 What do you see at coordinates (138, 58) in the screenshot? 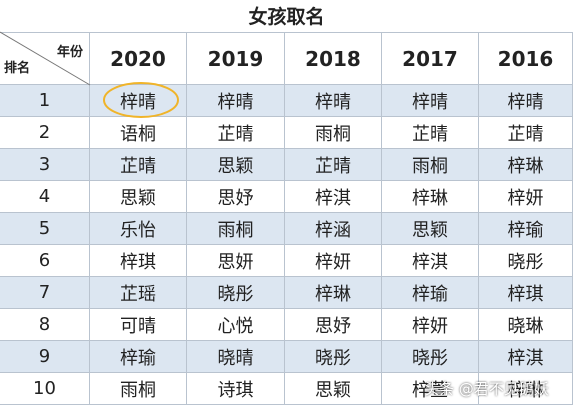
I see `column-header: 2020` at bounding box center [138, 58].